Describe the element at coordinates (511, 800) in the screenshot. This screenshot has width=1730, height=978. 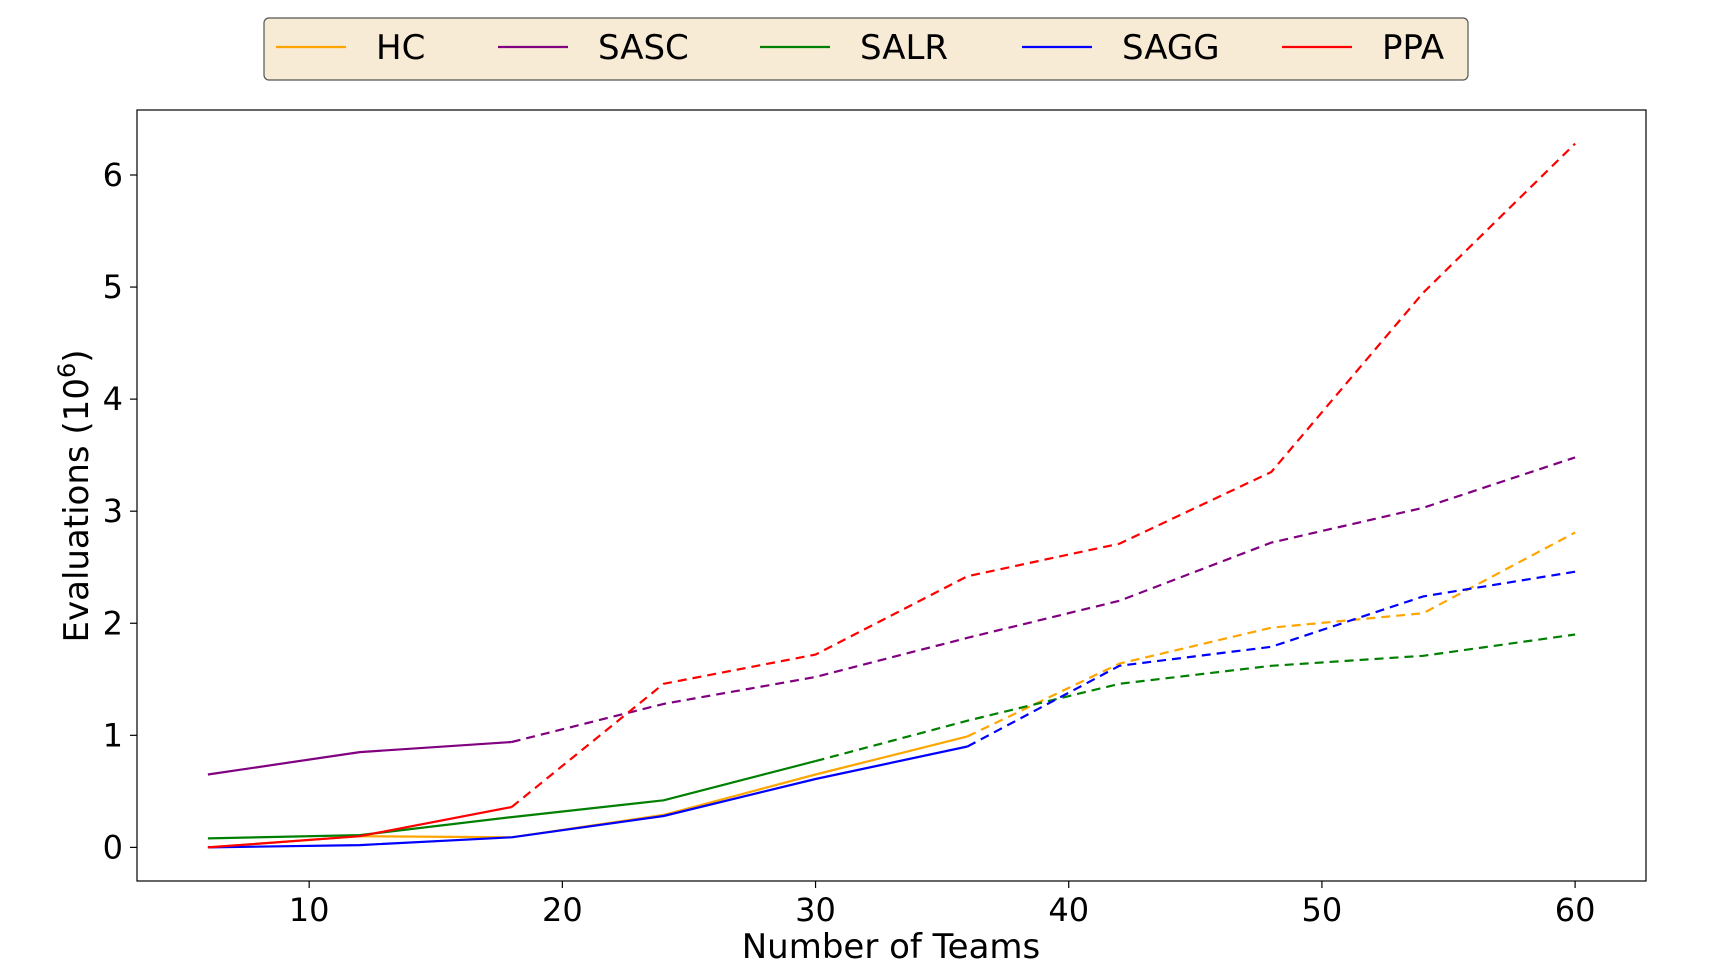
I see `series-line-salr-solid` at that location.